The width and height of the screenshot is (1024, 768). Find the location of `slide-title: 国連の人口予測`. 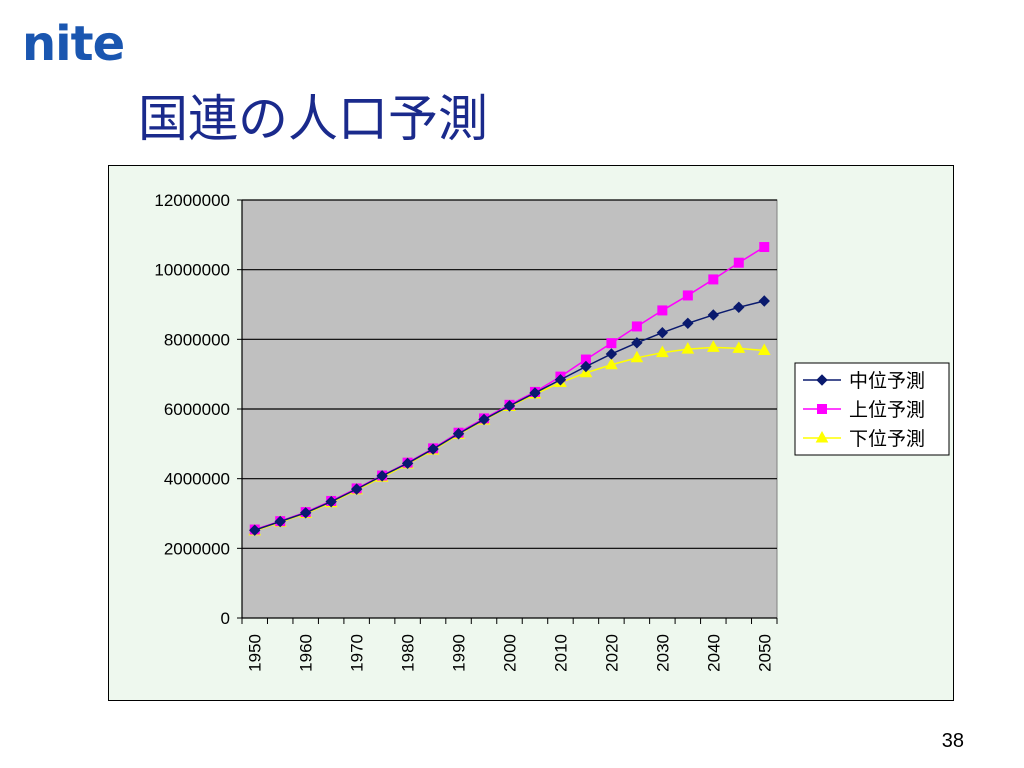

slide-title: 国連の人口予測 is located at coordinates (313, 119).